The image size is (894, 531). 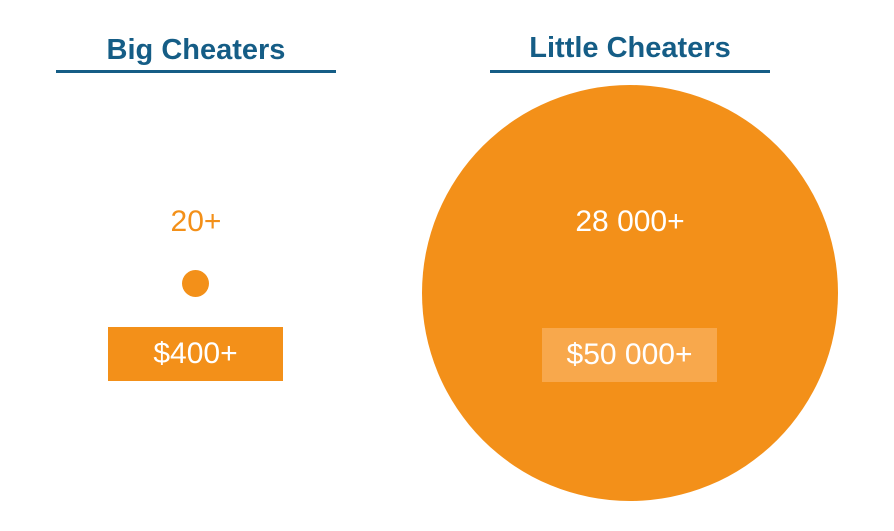 What do you see at coordinates (196, 71) in the screenshot?
I see `big-cheaters-underline` at bounding box center [196, 71].